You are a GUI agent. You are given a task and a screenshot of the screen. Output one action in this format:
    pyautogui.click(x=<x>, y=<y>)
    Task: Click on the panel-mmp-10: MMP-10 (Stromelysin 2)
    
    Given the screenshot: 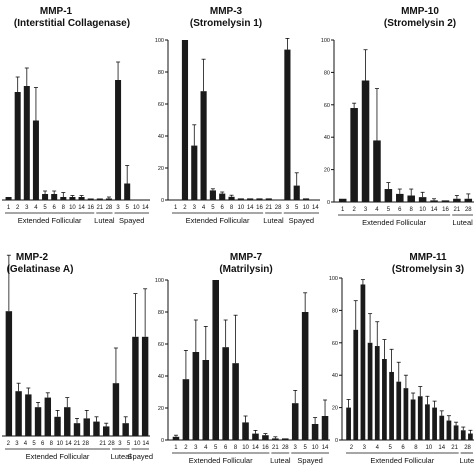 What is the action you would take?
    pyautogui.click(x=420, y=17)
    